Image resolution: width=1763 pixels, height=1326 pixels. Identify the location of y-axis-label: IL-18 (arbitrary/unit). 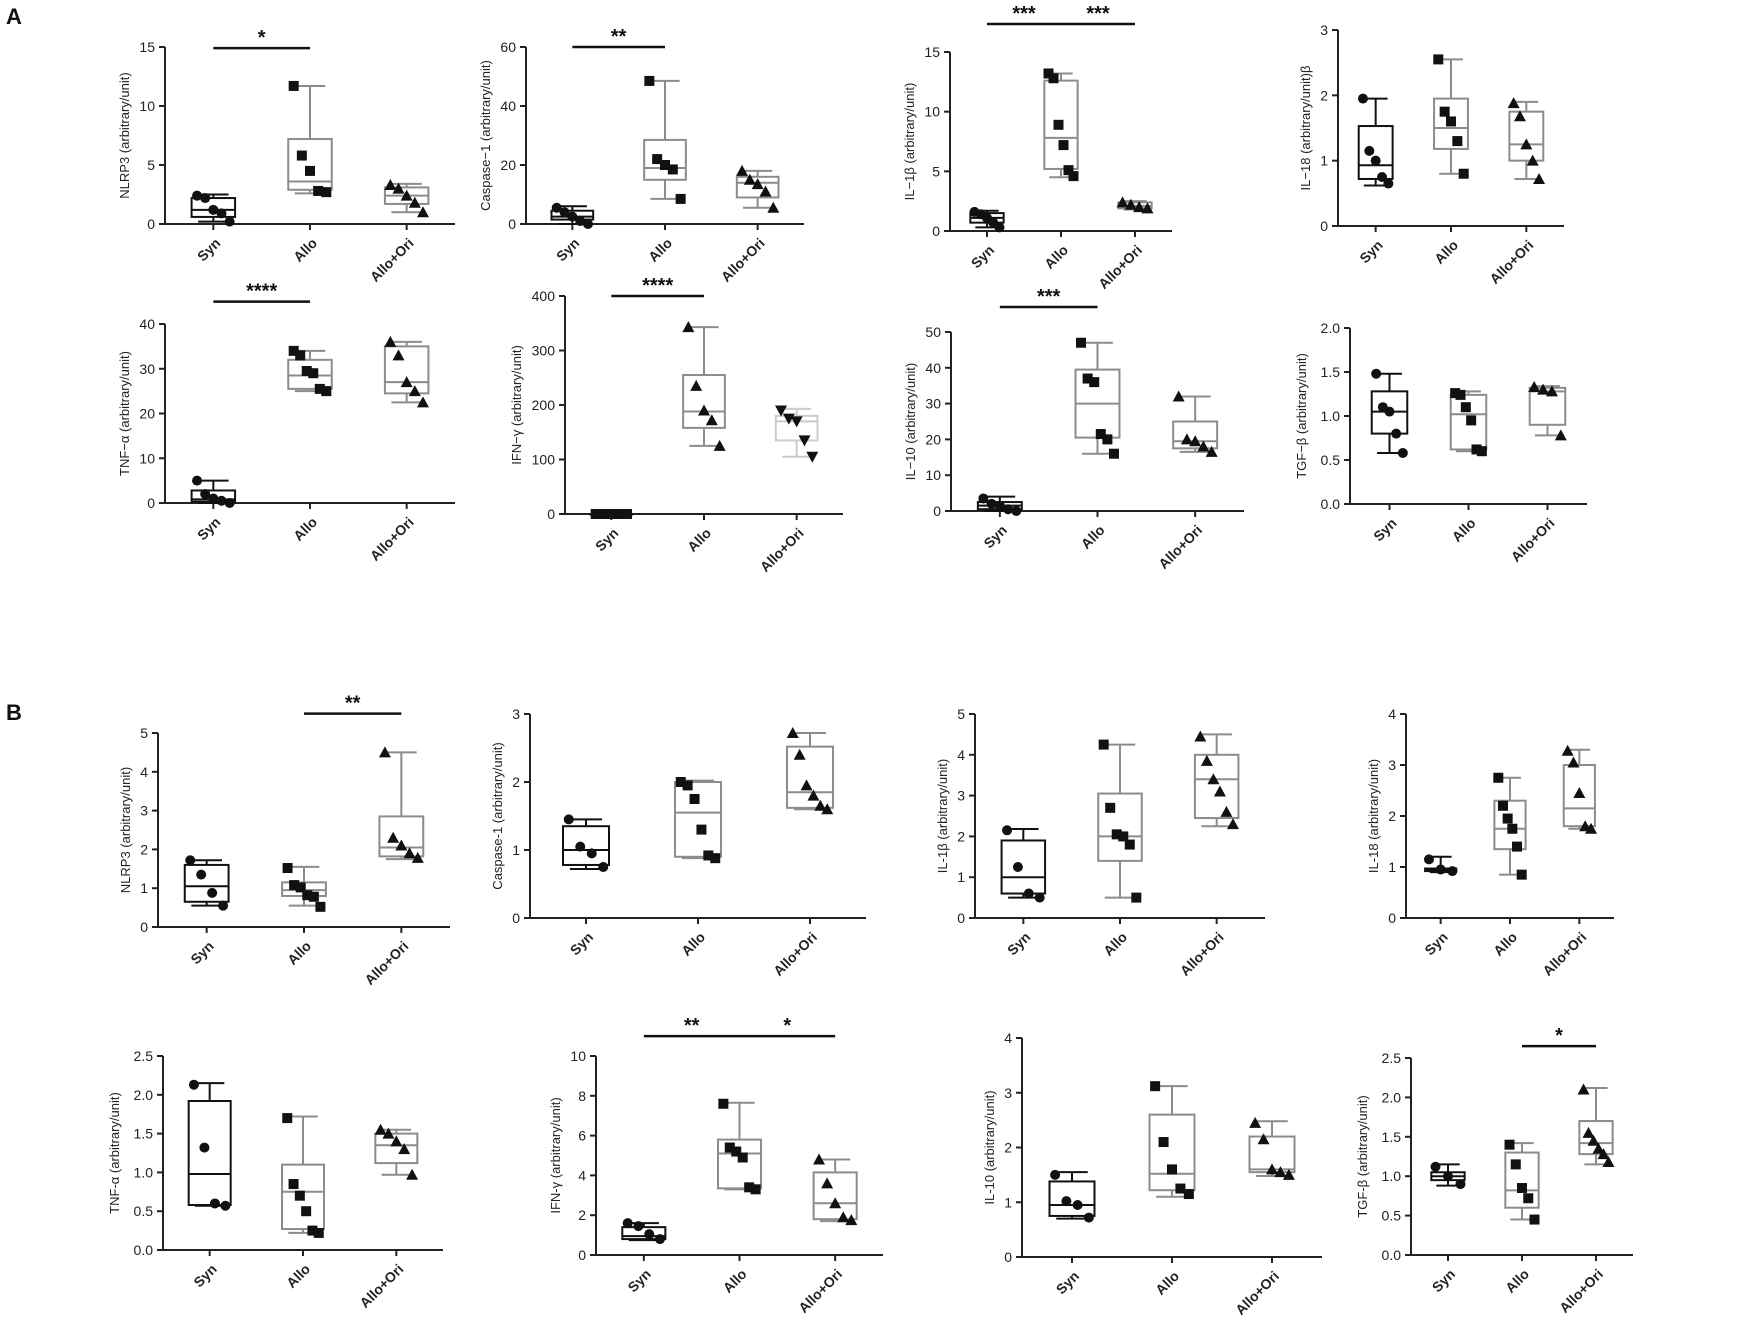
(1373, 816).